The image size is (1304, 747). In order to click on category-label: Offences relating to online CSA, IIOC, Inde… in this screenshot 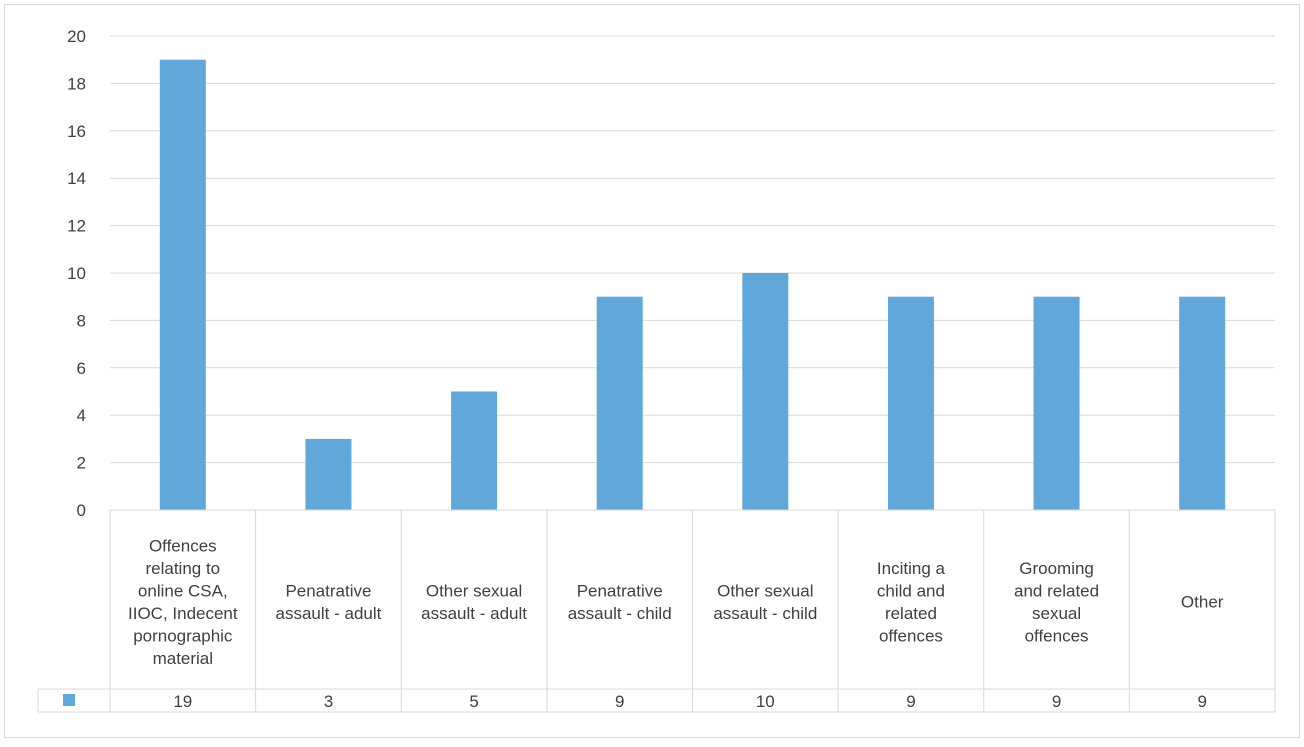, I will do `click(183, 602)`.